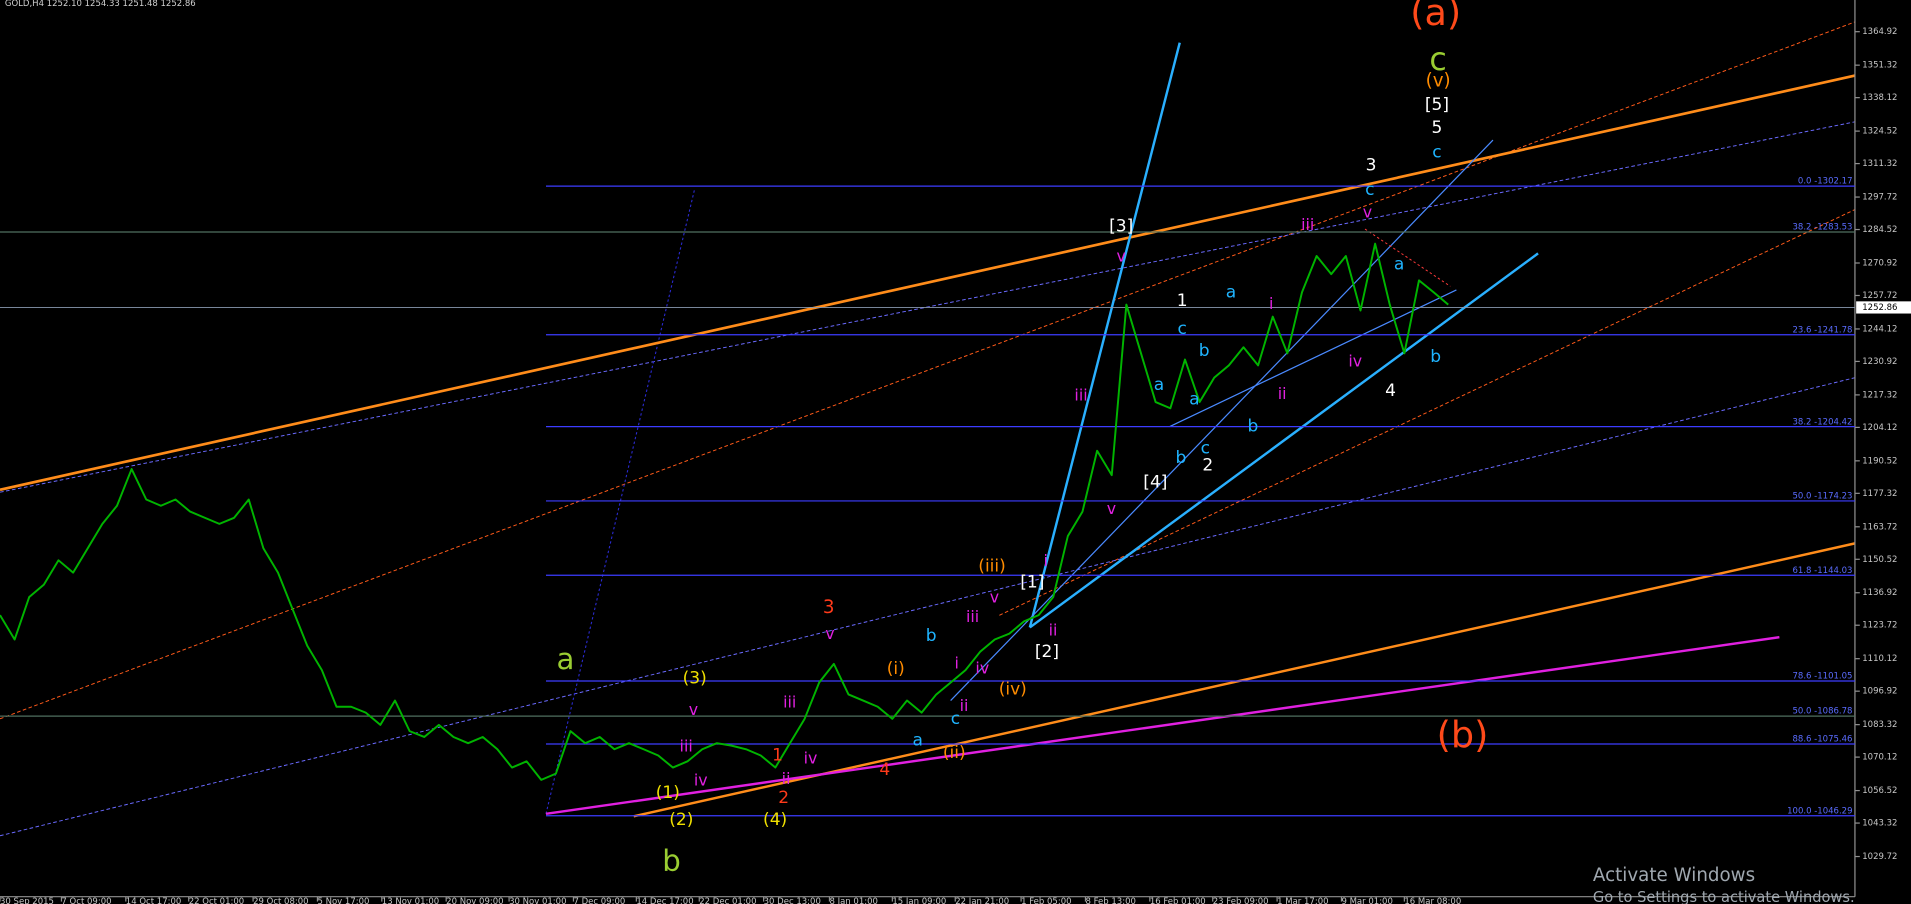 The width and height of the screenshot is (1911, 904). What do you see at coordinates (1823, 228) in the screenshot?
I see `fib-label: 38.2 -1283.53` at bounding box center [1823, 228].